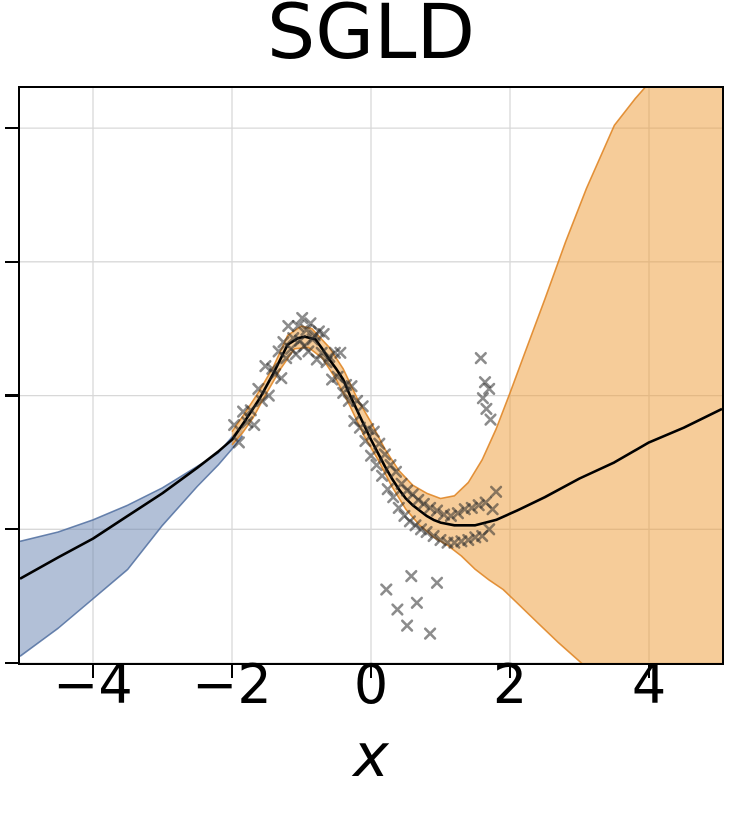  What do you see at coordinates (132, 546) in the screenshot?
I see `uncertainty-band-left-blue-lower-edge` at bounding box center [132, 546].